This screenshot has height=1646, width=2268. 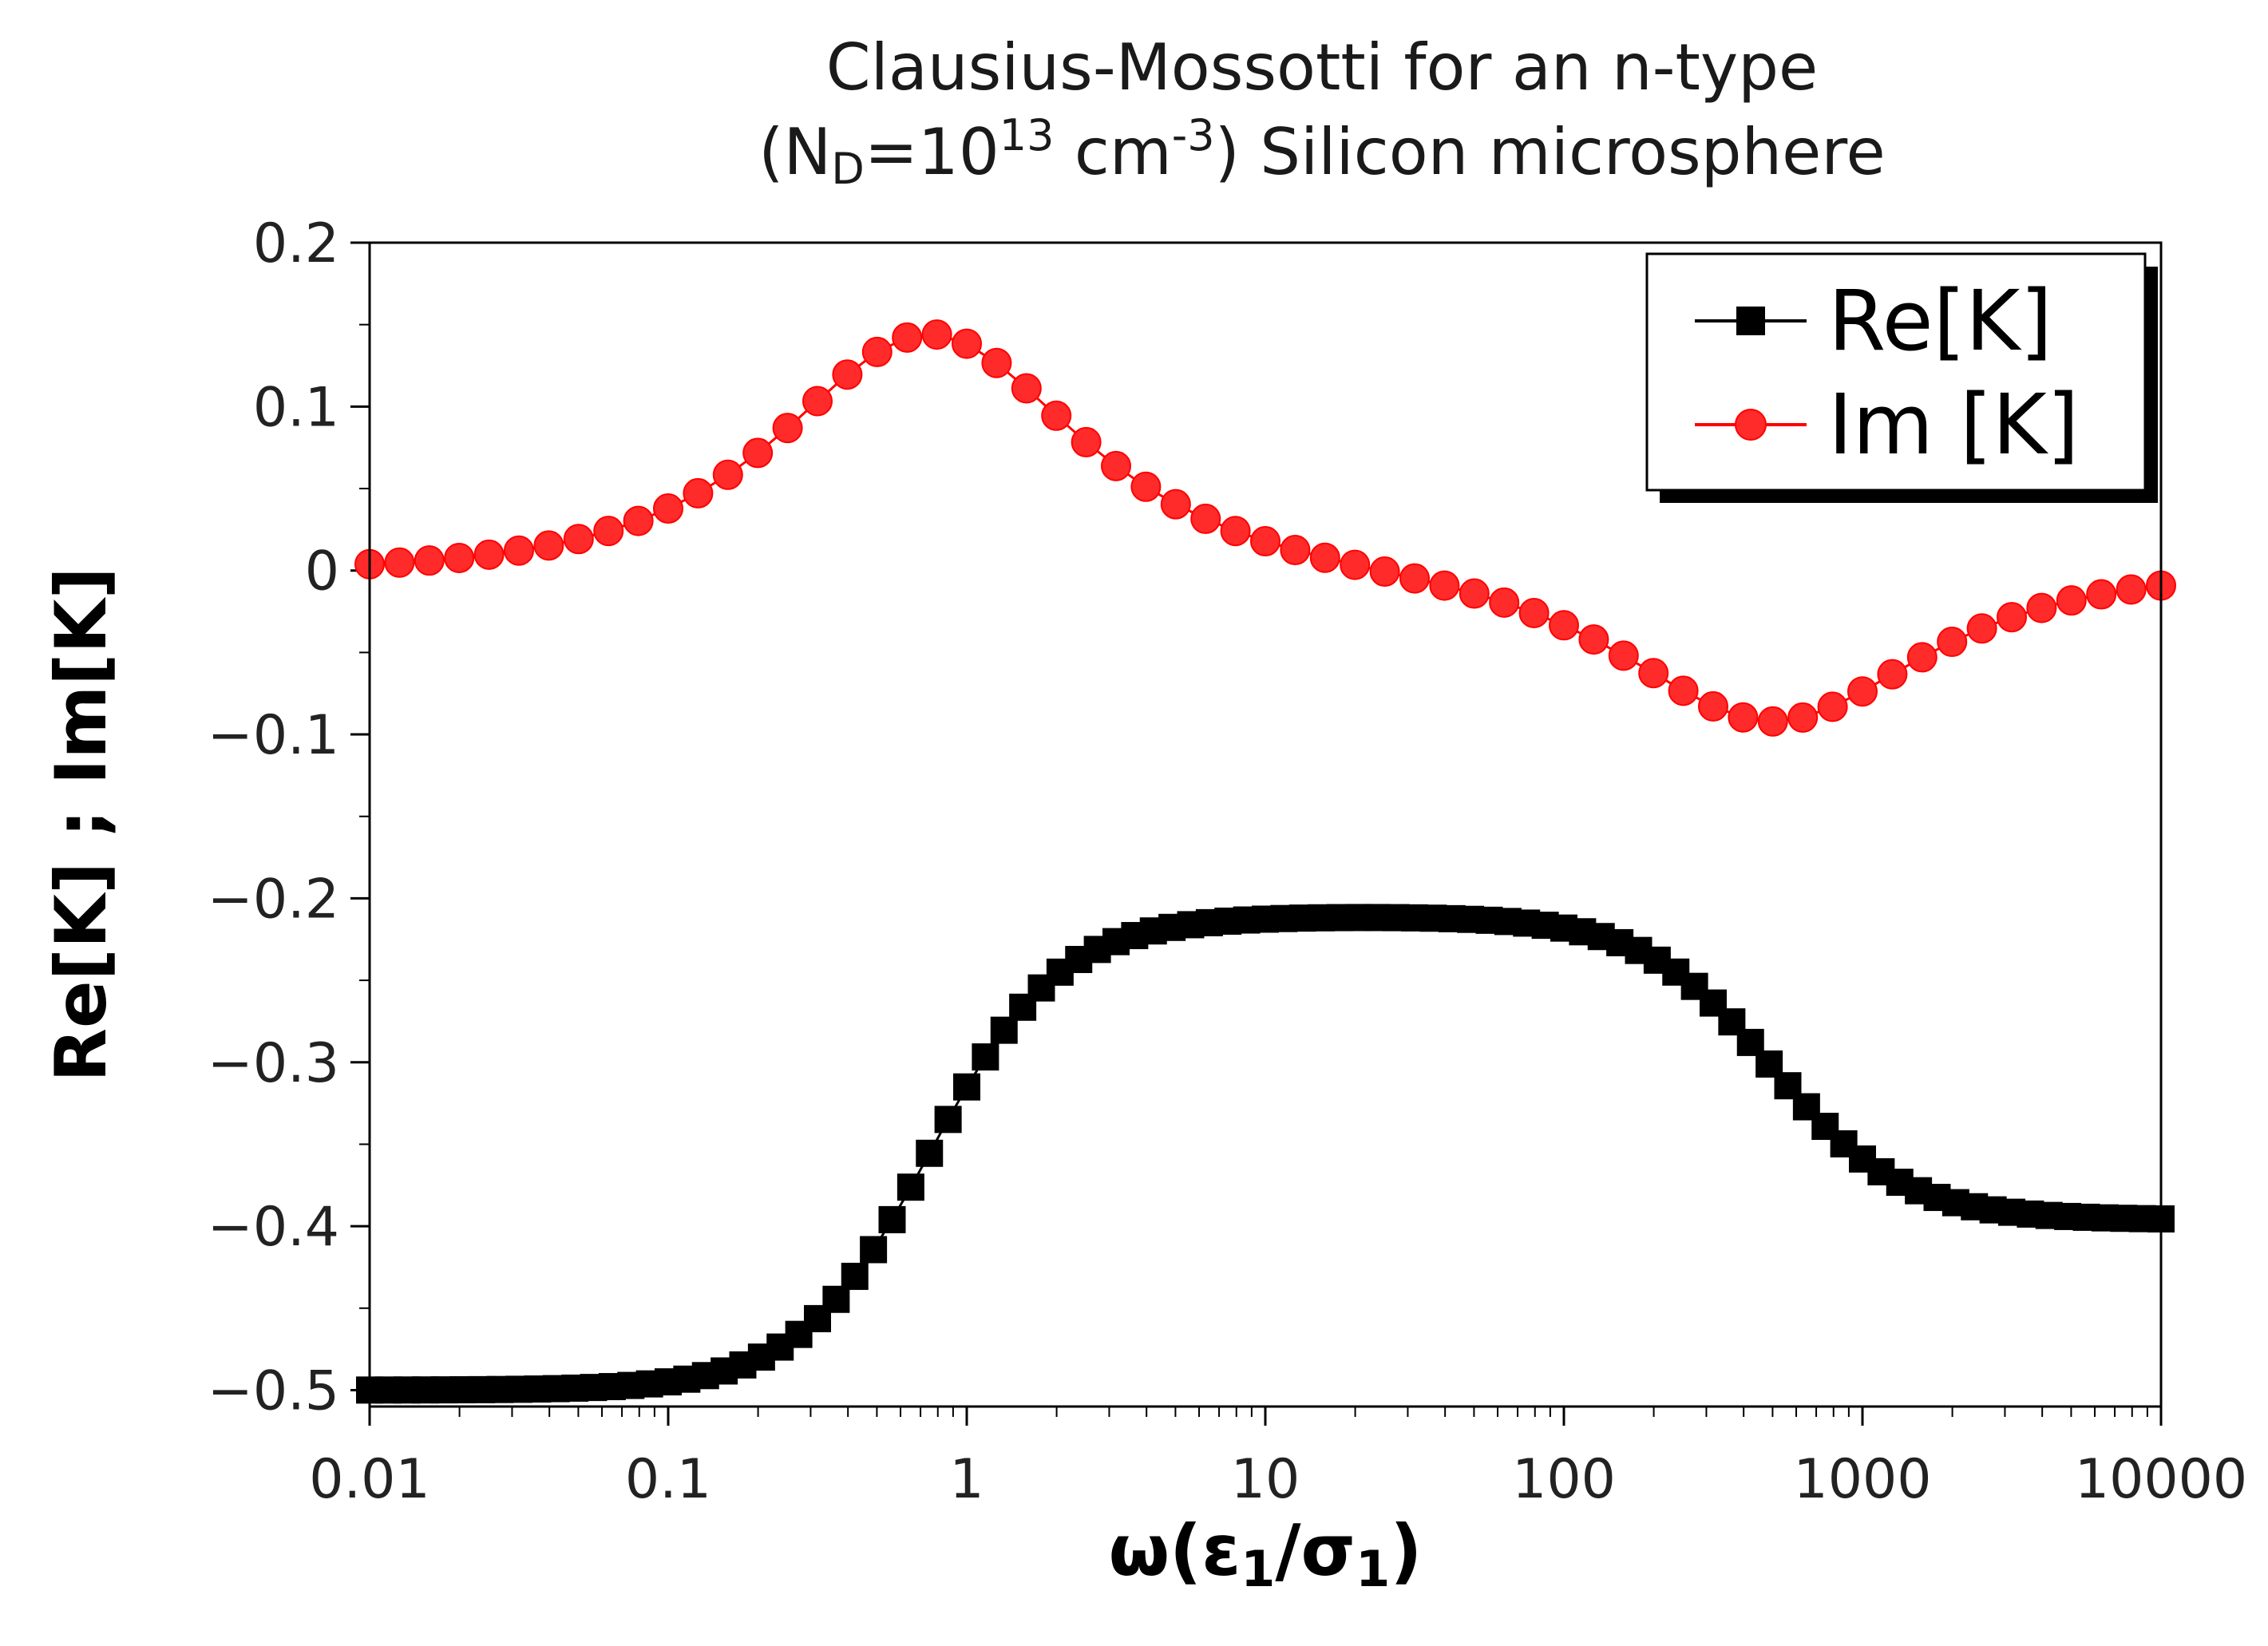 What do you see at coordinates (273, 1063) in the screenshot?
I see `y-tick-label: −0.3` at bounding box center [273, 1063].